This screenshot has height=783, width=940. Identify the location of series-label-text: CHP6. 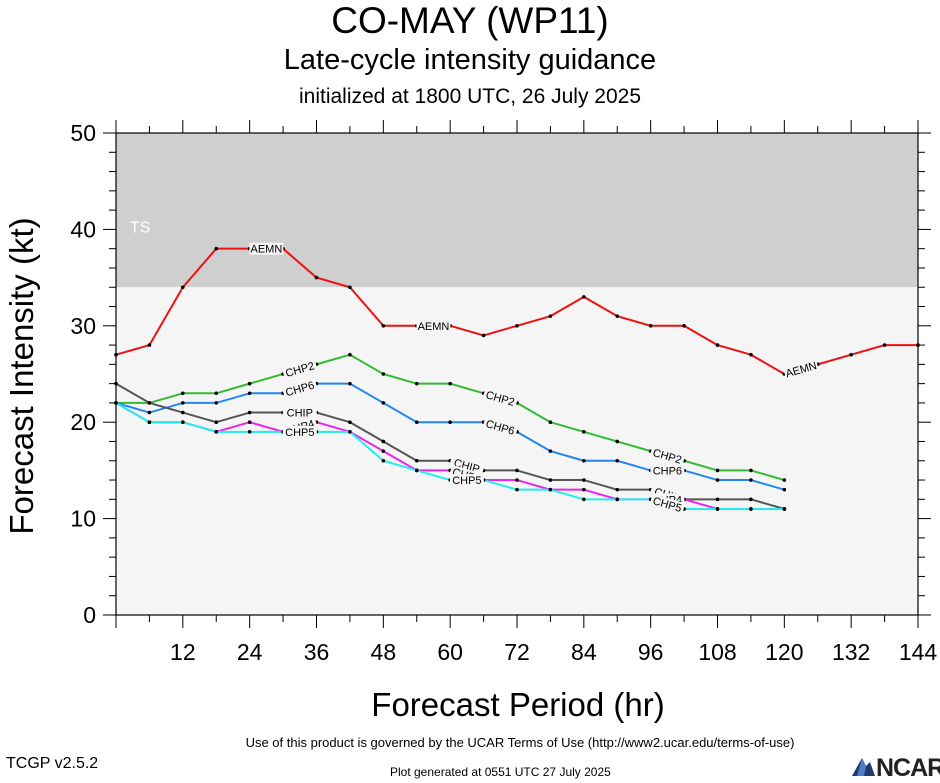
(667, 471).